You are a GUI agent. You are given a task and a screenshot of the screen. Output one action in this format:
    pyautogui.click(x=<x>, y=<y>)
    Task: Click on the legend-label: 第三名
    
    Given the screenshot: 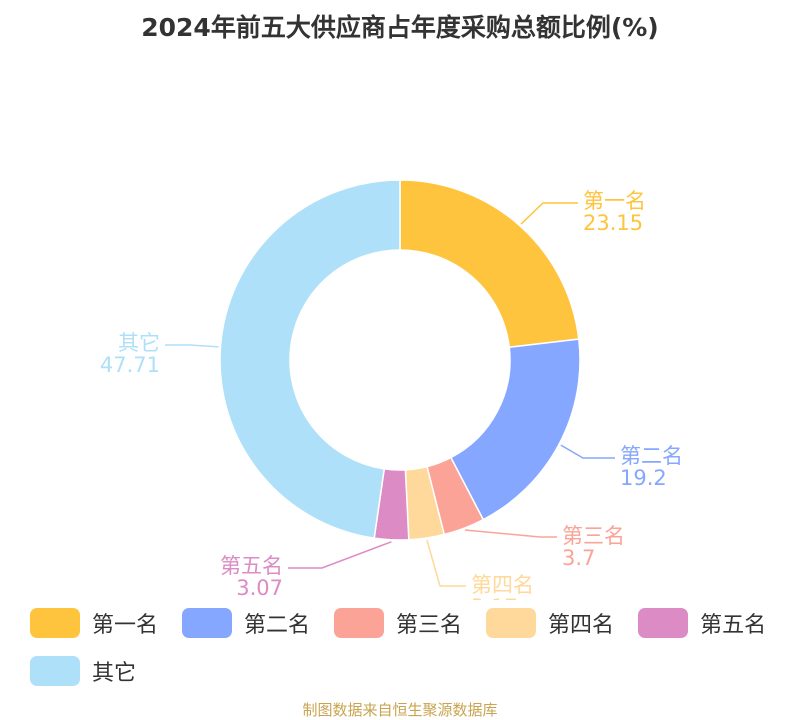 What is the action you would take?
    pyautogui.click(x=429, y=625)
    